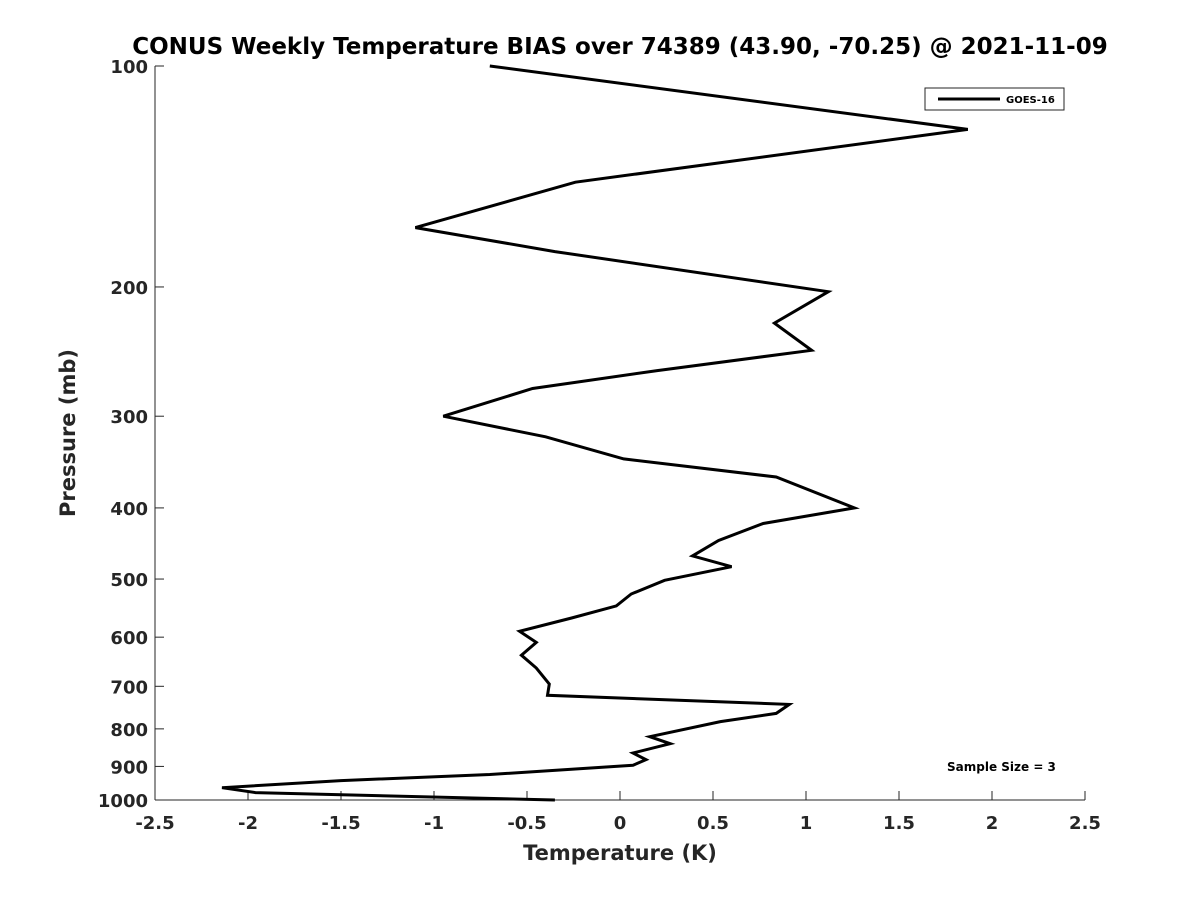 The height and width of the screenshot is (900, 1200). Describe the element at coordinates (129, 730) in the screenshot. I see `y-tick-label: 800` at that location.